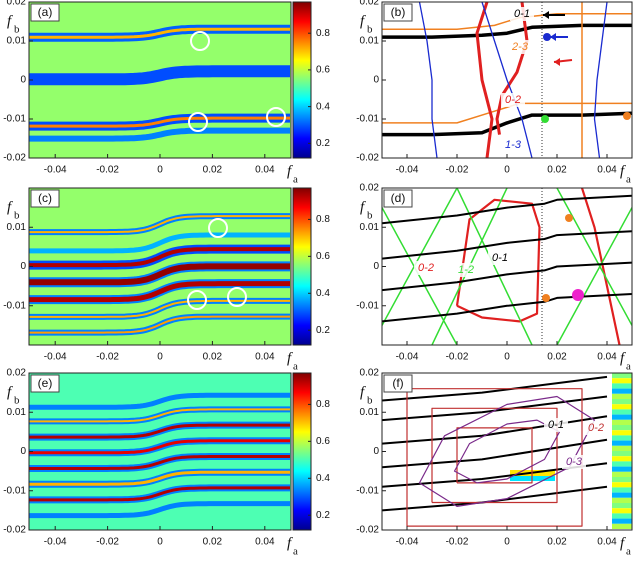  Describe the element at coordinates (397, 383) in the screenshot. I see `panel-label: (f)` at that location.